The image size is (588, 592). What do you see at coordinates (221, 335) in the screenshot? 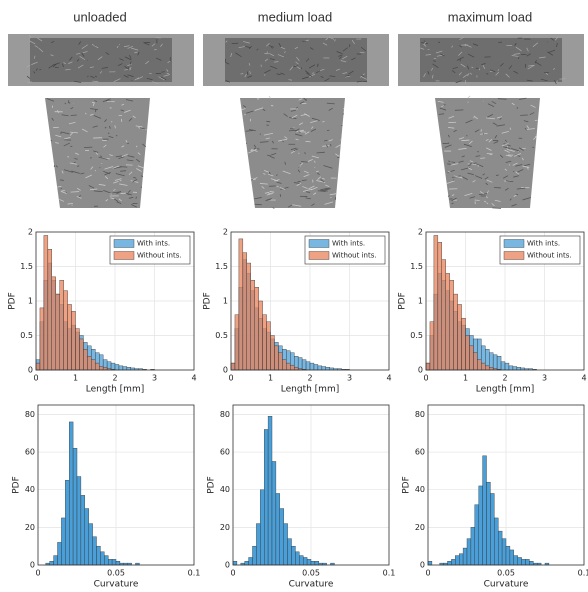
I see `y-tick-label: 0.5` at bounding box center [221, 335].